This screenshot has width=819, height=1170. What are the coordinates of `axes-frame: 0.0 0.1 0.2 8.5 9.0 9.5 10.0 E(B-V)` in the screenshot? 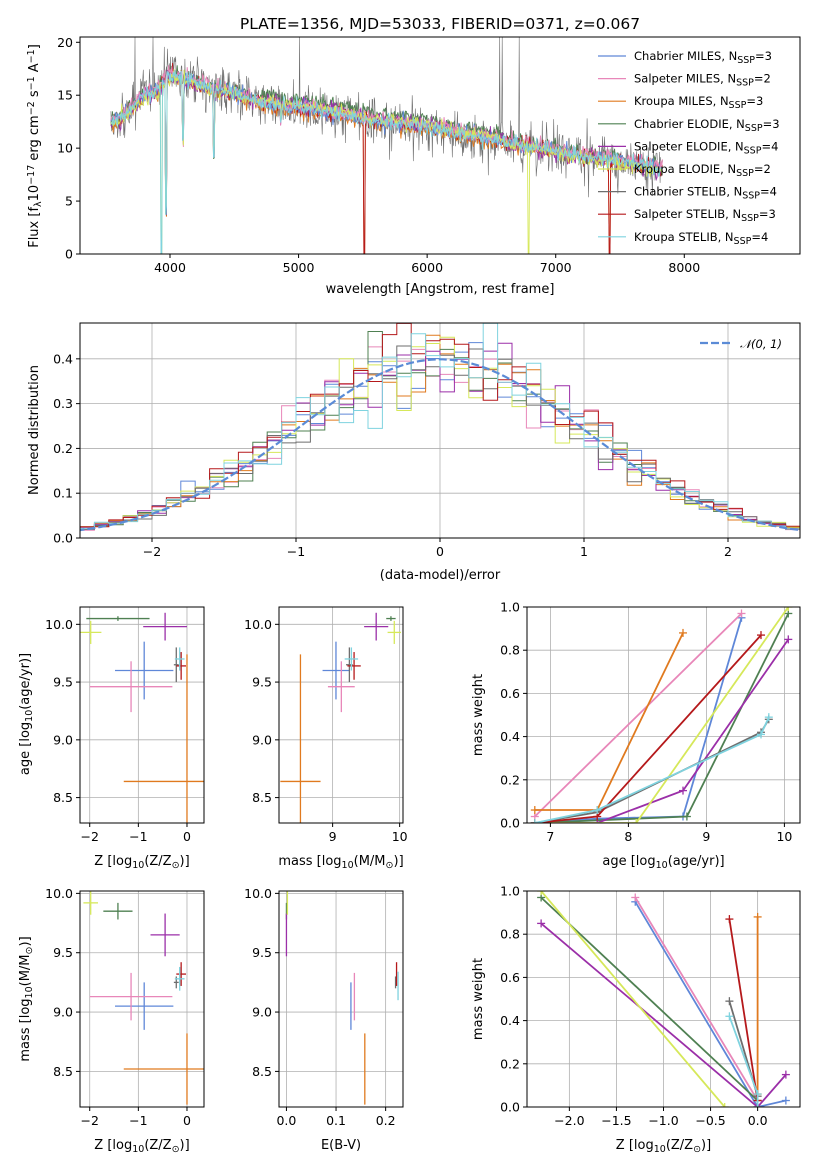 It's located at (324, 1019).